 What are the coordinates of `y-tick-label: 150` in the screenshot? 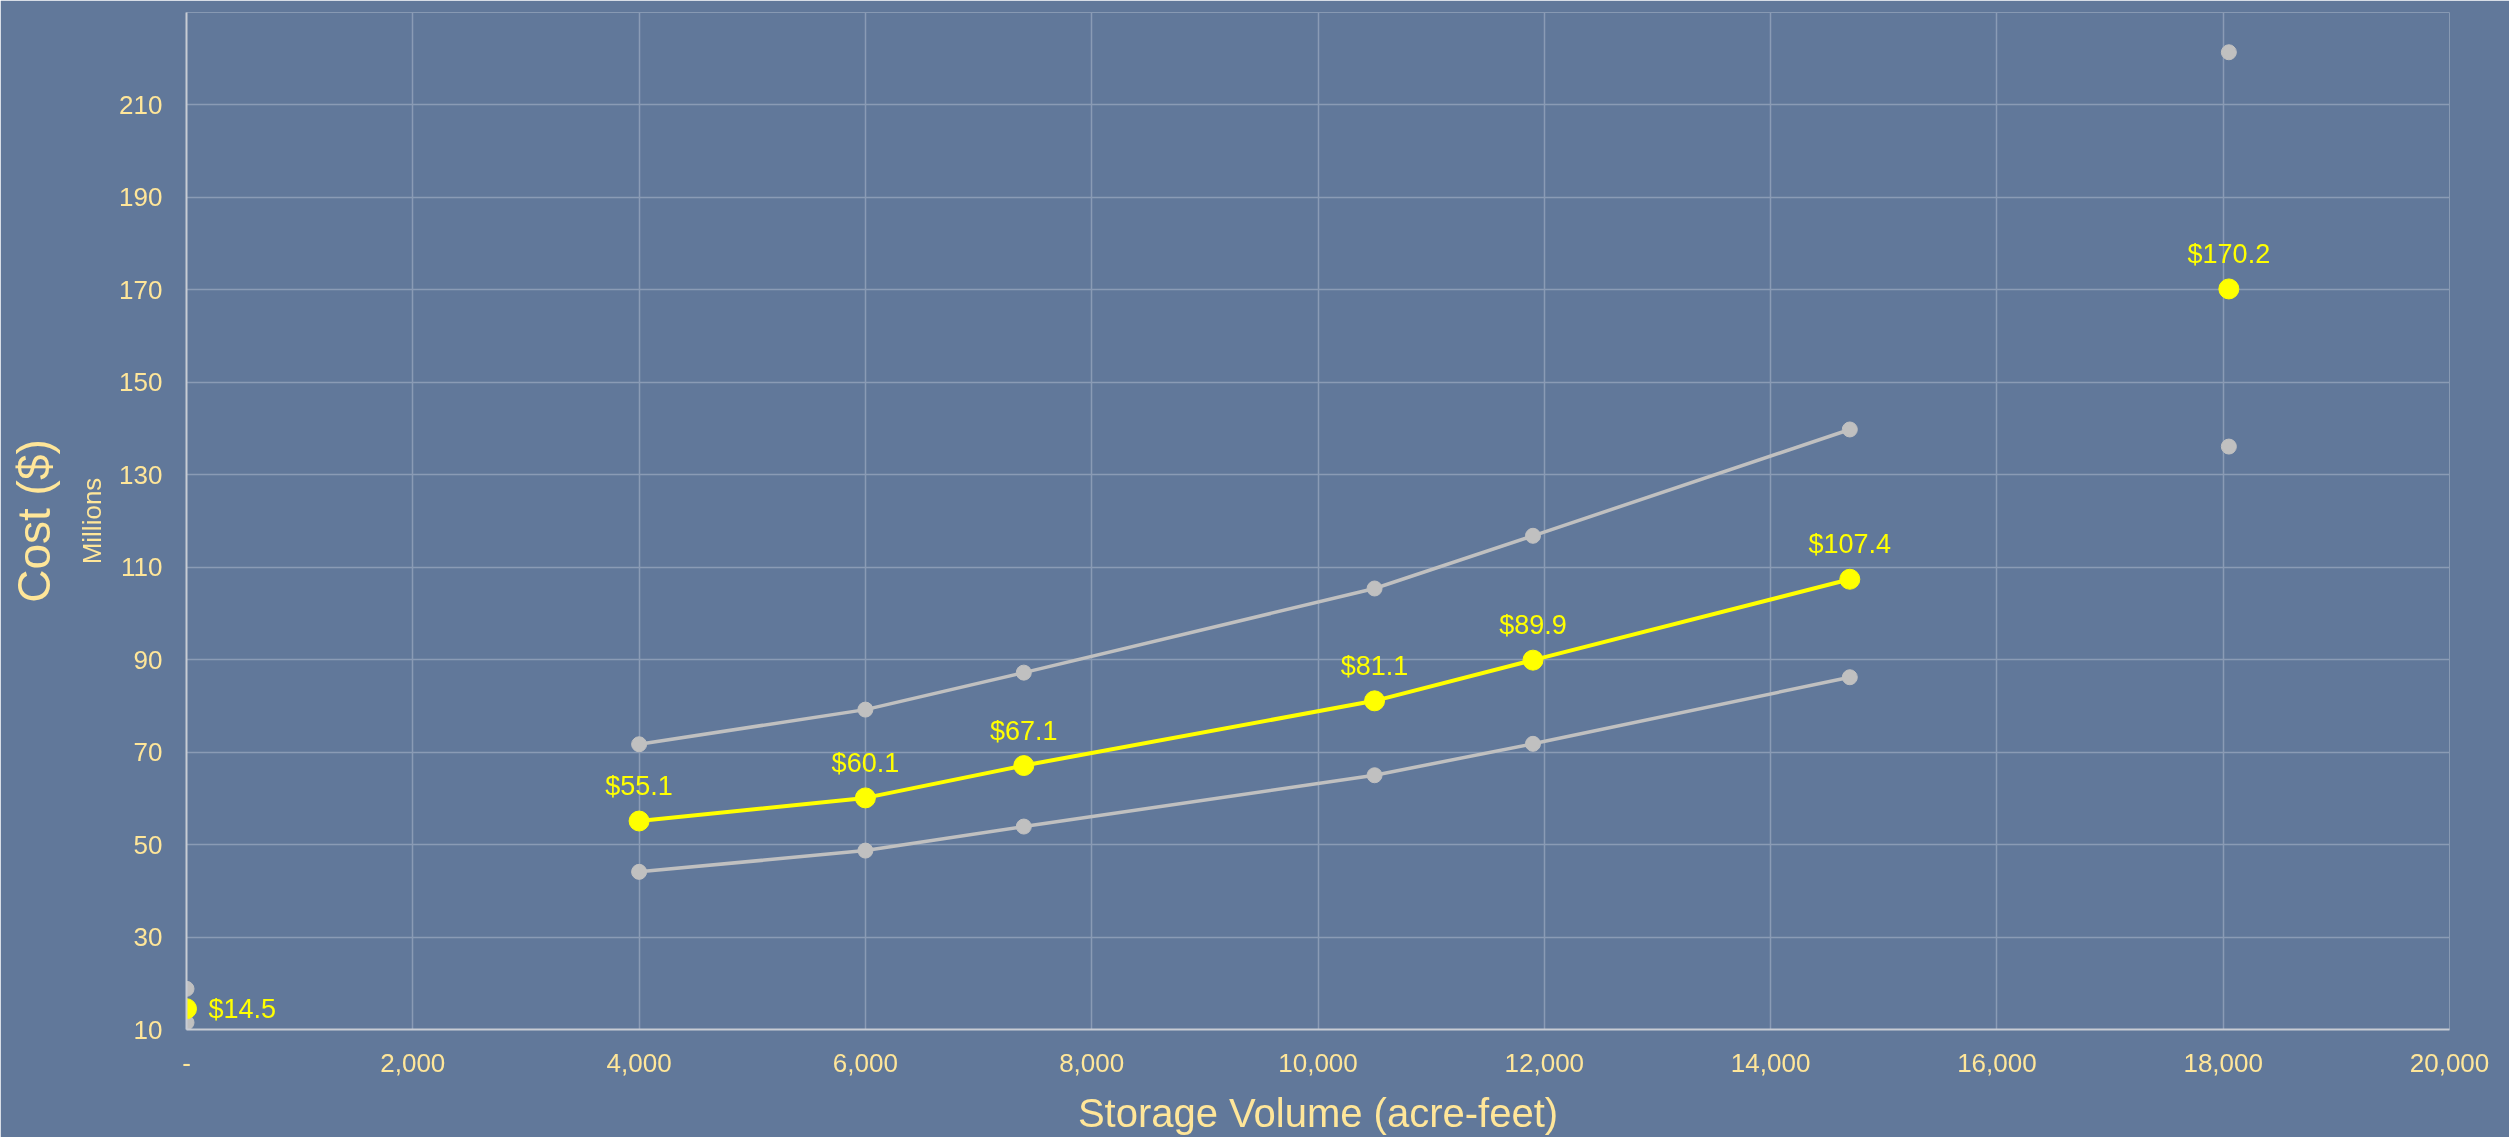 It's located at (141, 382).